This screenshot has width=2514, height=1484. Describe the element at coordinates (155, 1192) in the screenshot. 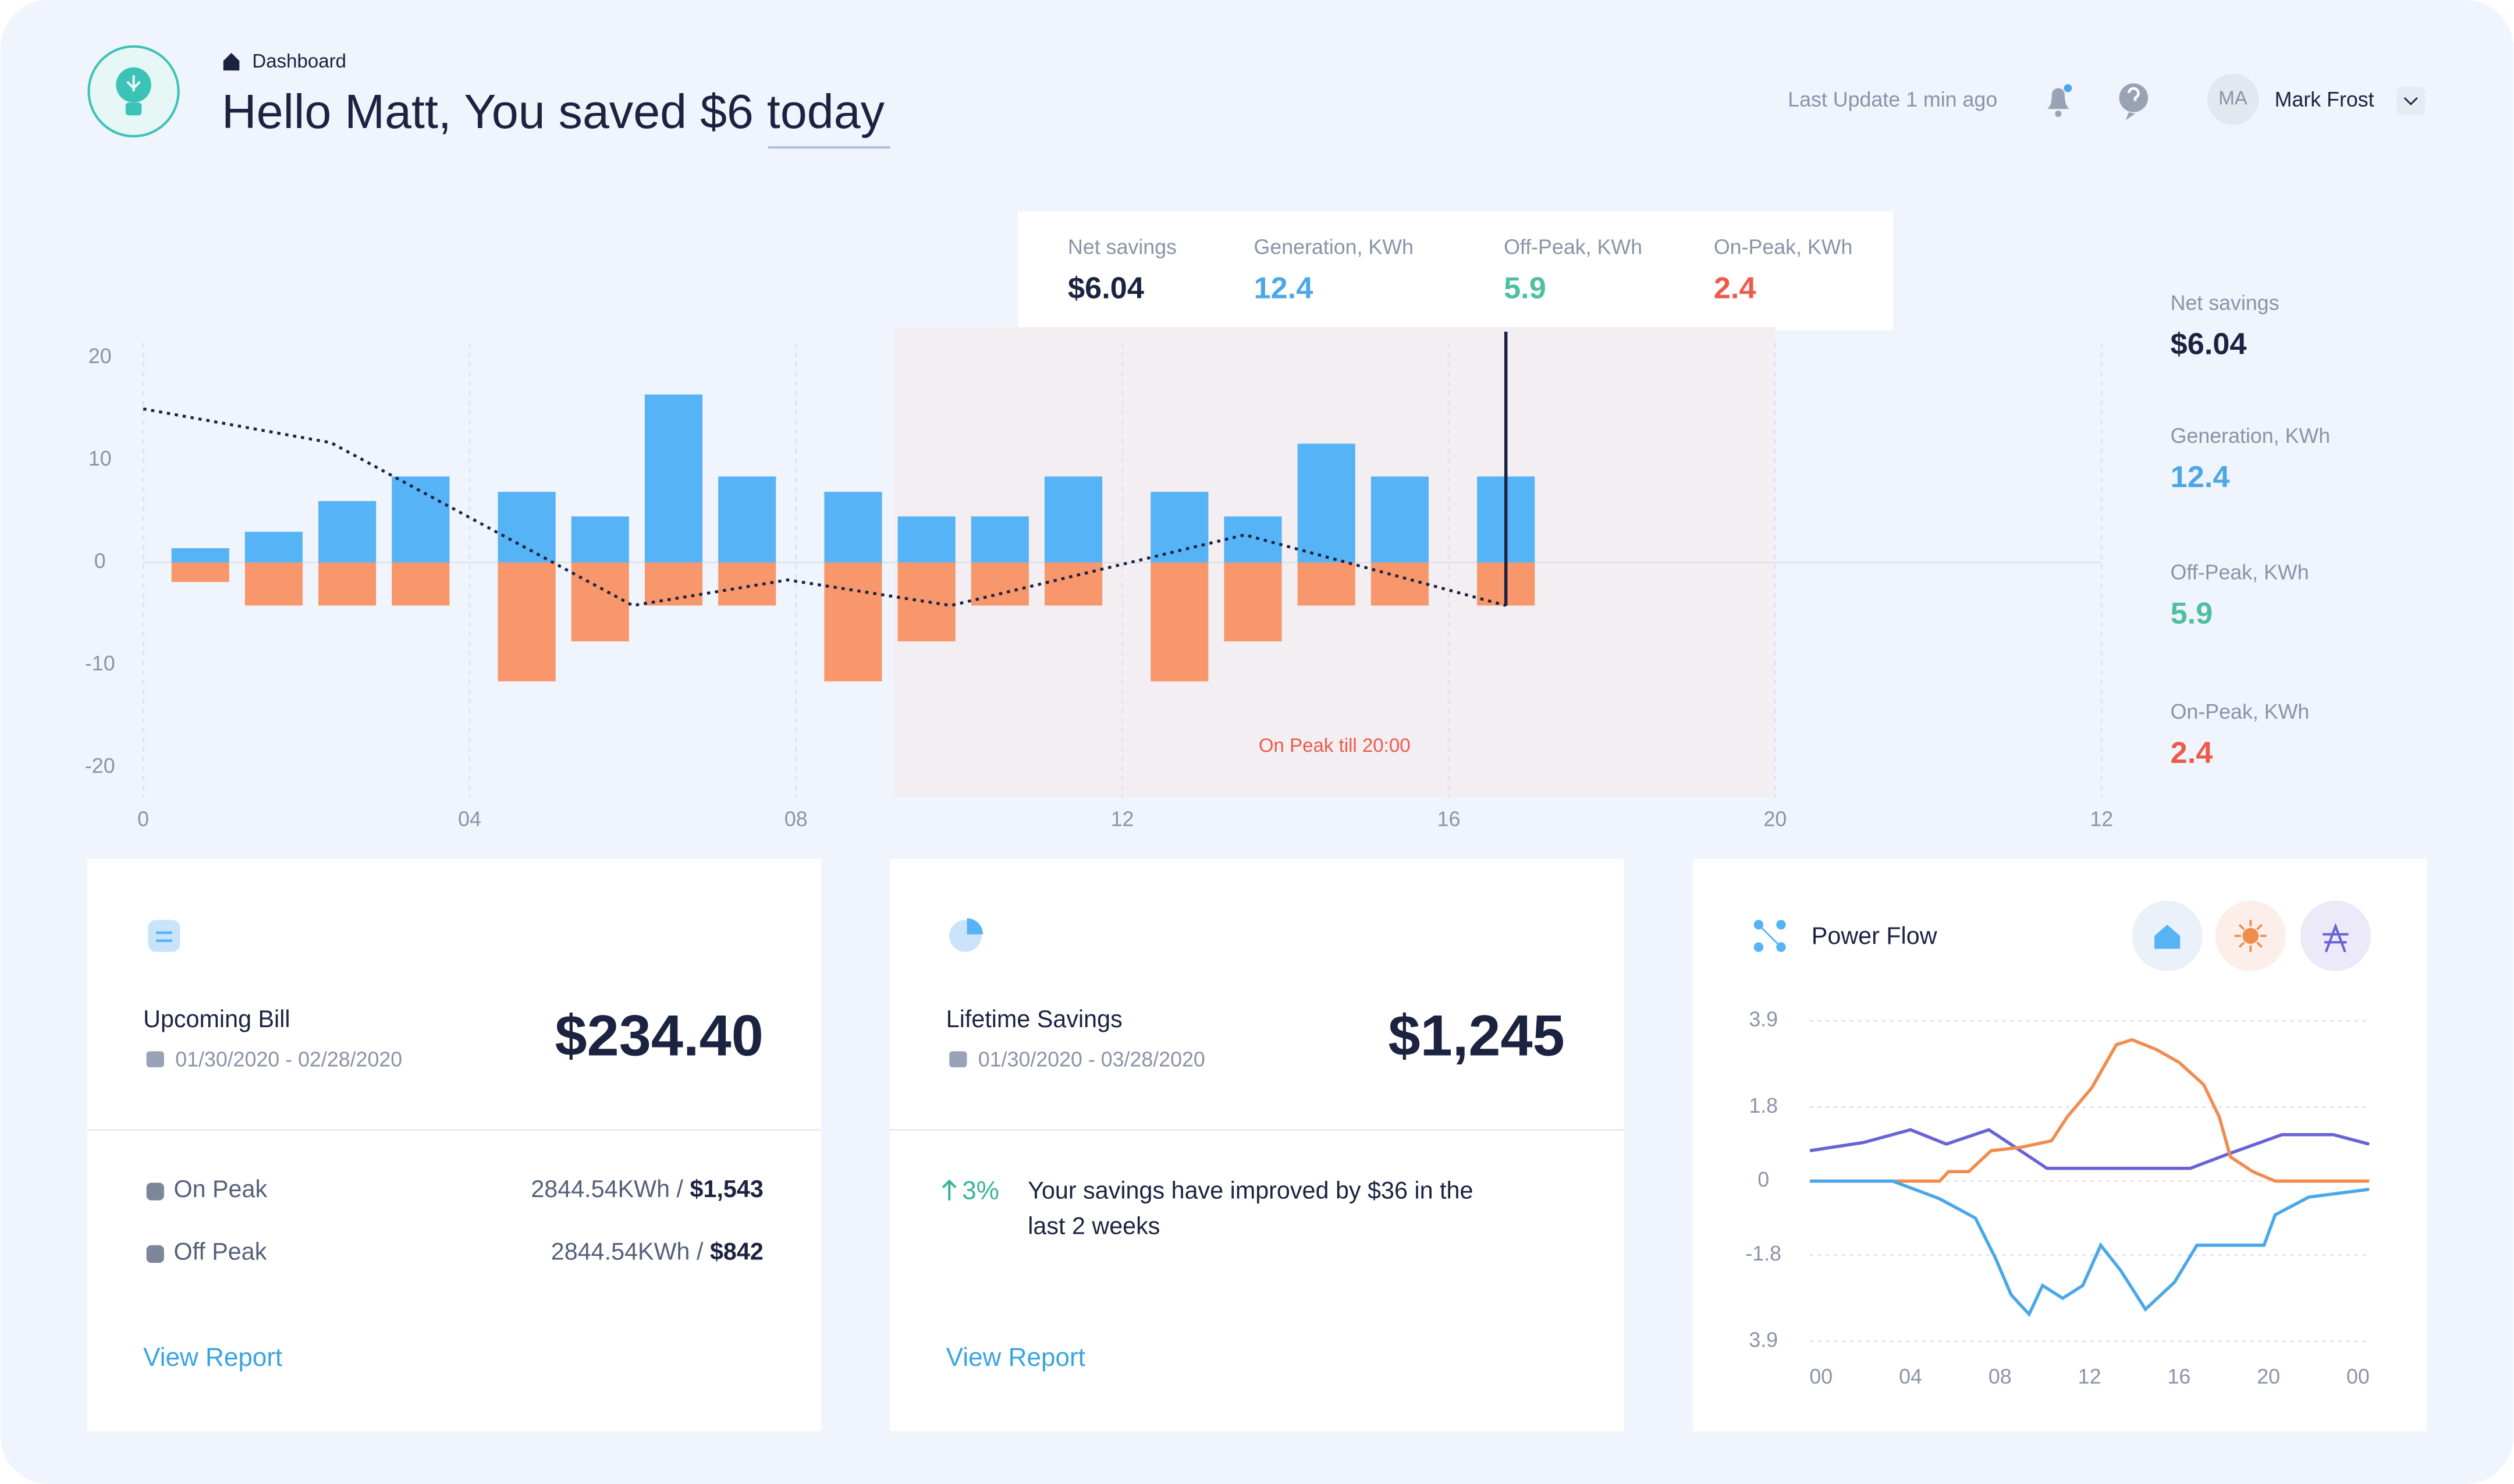

I see `row-icon` at that location.